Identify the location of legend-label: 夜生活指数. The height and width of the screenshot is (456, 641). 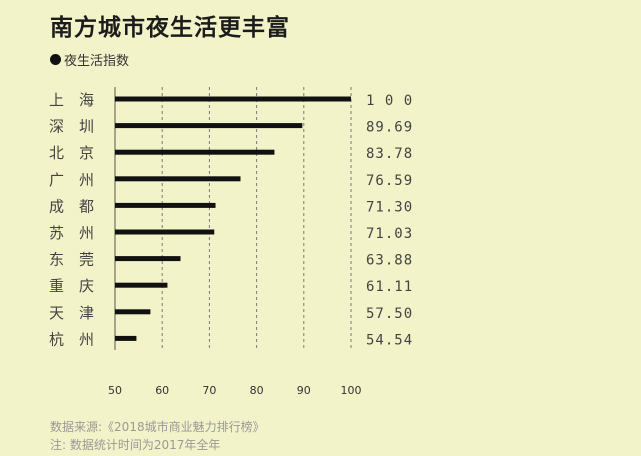
(97, 61).